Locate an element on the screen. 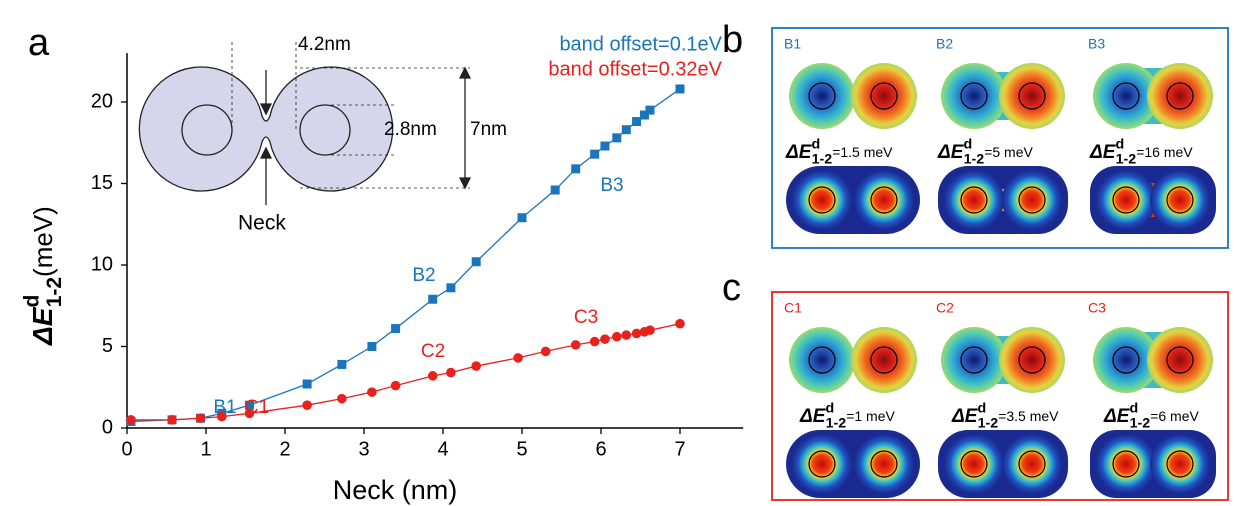 This screenshot has width=1237, height=506. x-axis-label: Neck (nm) is located at coordinates (395, 490).